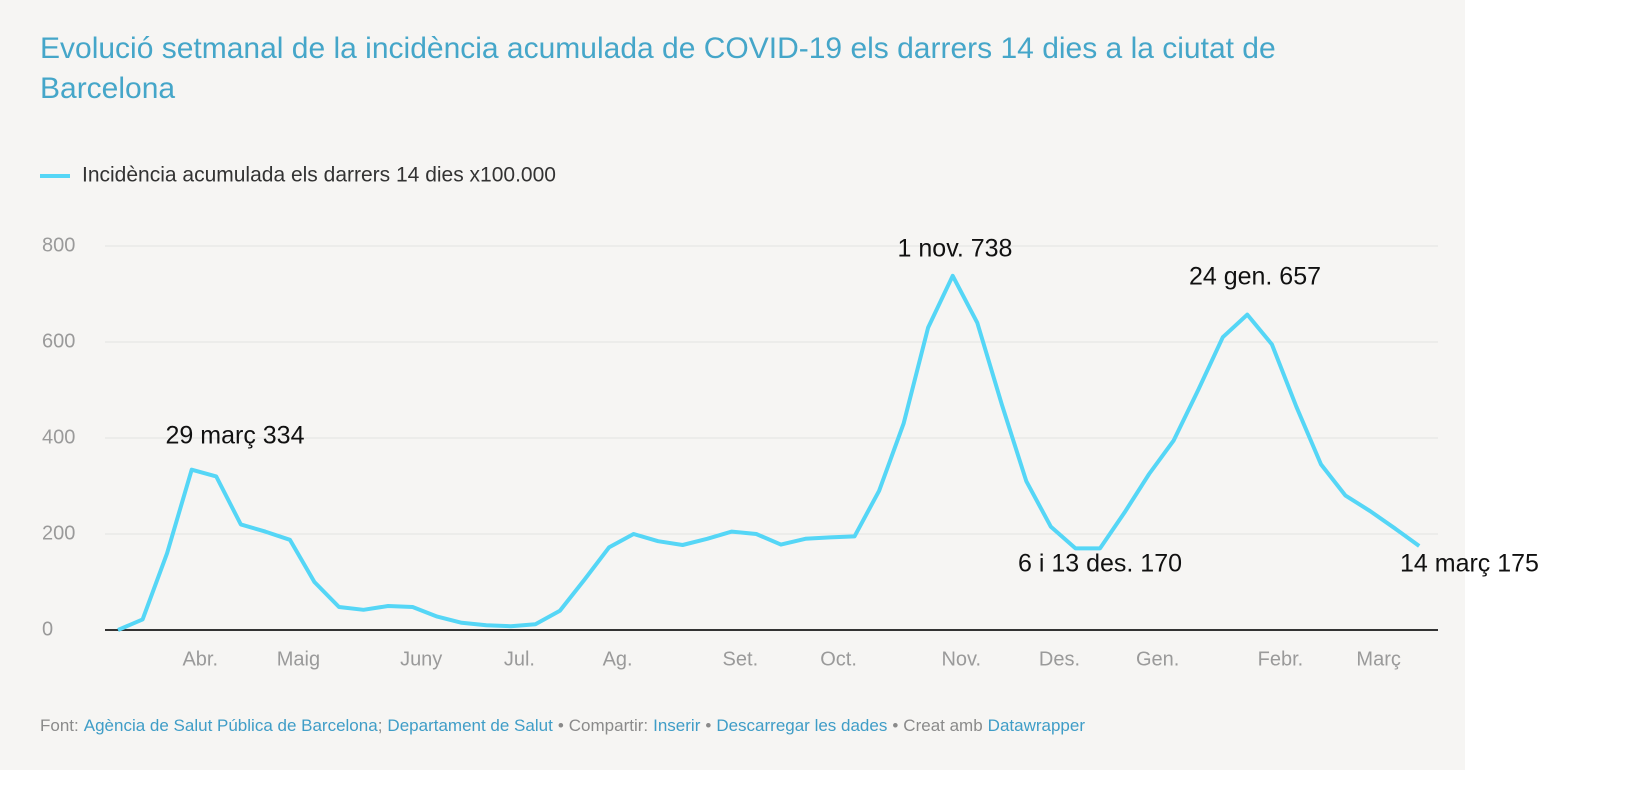  Describe the element at coordinates (519, 659) in the screenshot. I see `x-tick-label: Jul.` at that location.